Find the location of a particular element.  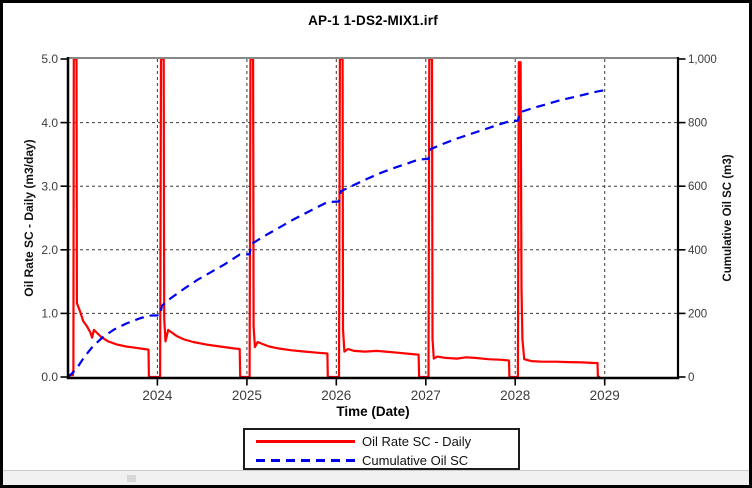

svg-text: 2029 is located at coordinates (605, 395).